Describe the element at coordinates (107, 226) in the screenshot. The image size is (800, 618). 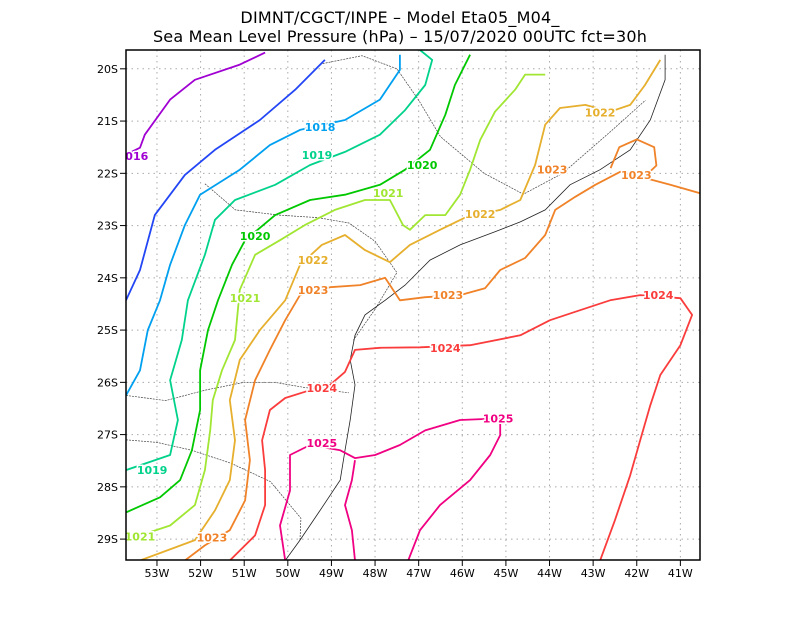
I see `tick-label-y: 23S` at that location.